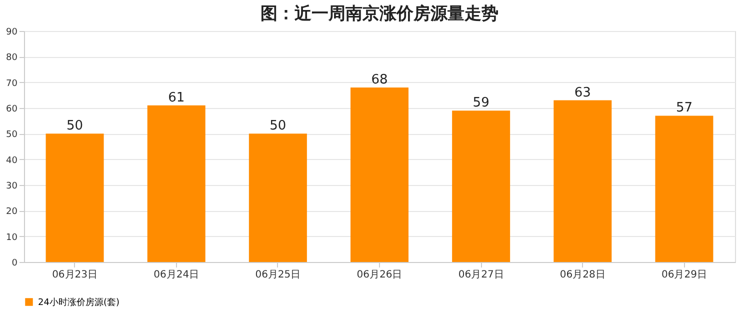 Image resolution: width=740 pixels, height=312 pixels. Describe the element at coordinates (79, 302) in the screenshot. I see `legend-label: 24小时涨价房源(套)` at that location.